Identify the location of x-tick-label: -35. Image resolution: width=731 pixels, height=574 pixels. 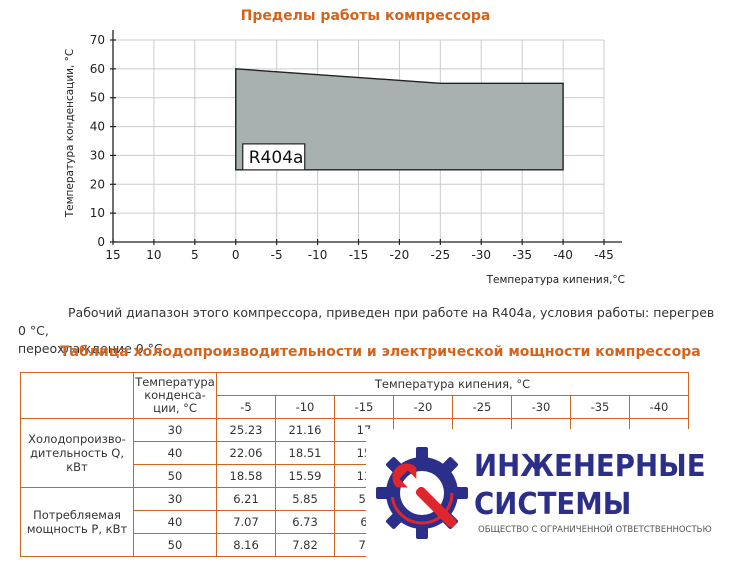
(522, 255).